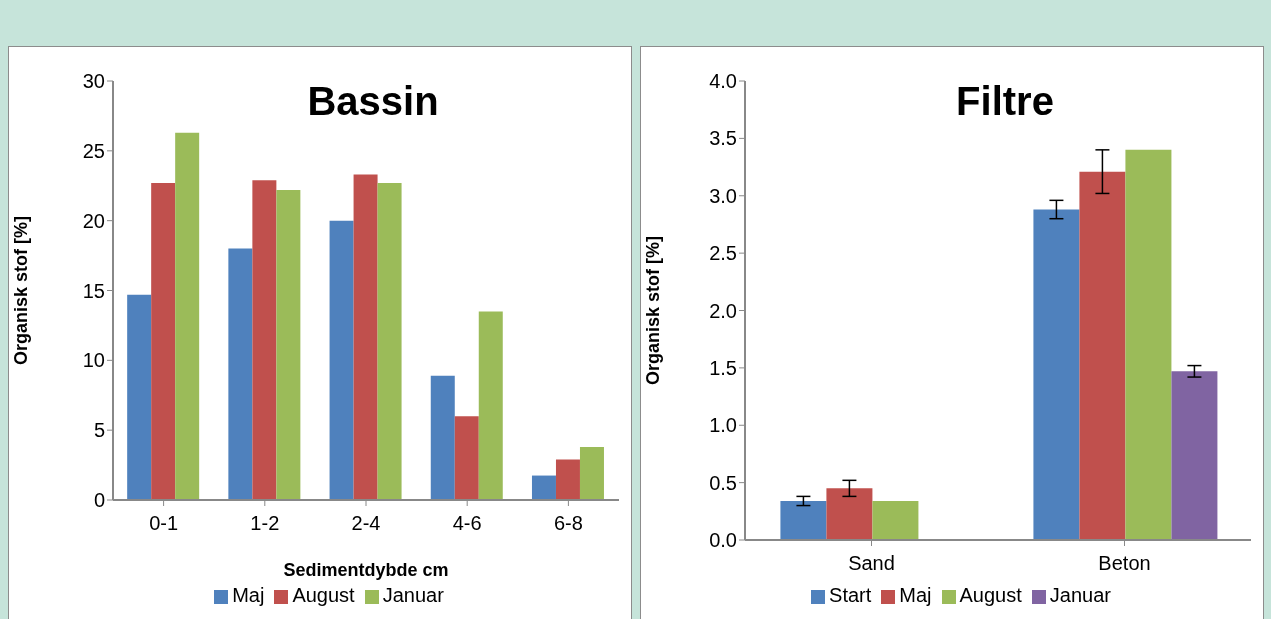 The height and width of the screenshot is (619, 1271). Describe the element at coordinates (723, 195) in the screenshot. I see `y-tick-label: 3.0` at that location.